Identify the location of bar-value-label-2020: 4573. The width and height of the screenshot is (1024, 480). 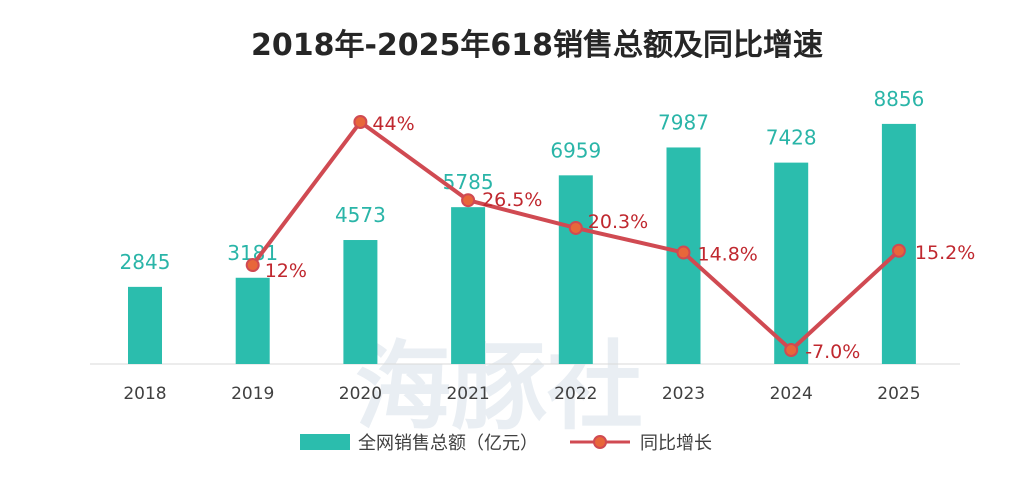
(360, 215).